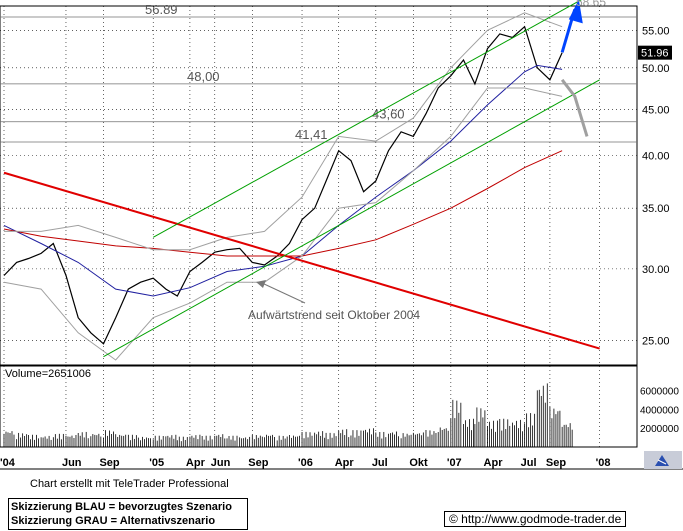 This screenshot has height=531, width=683. What do you see at coordinates (603, 463) in the screenshot?
I see `x-tick-label: '08` at bounding box center [603, 463].